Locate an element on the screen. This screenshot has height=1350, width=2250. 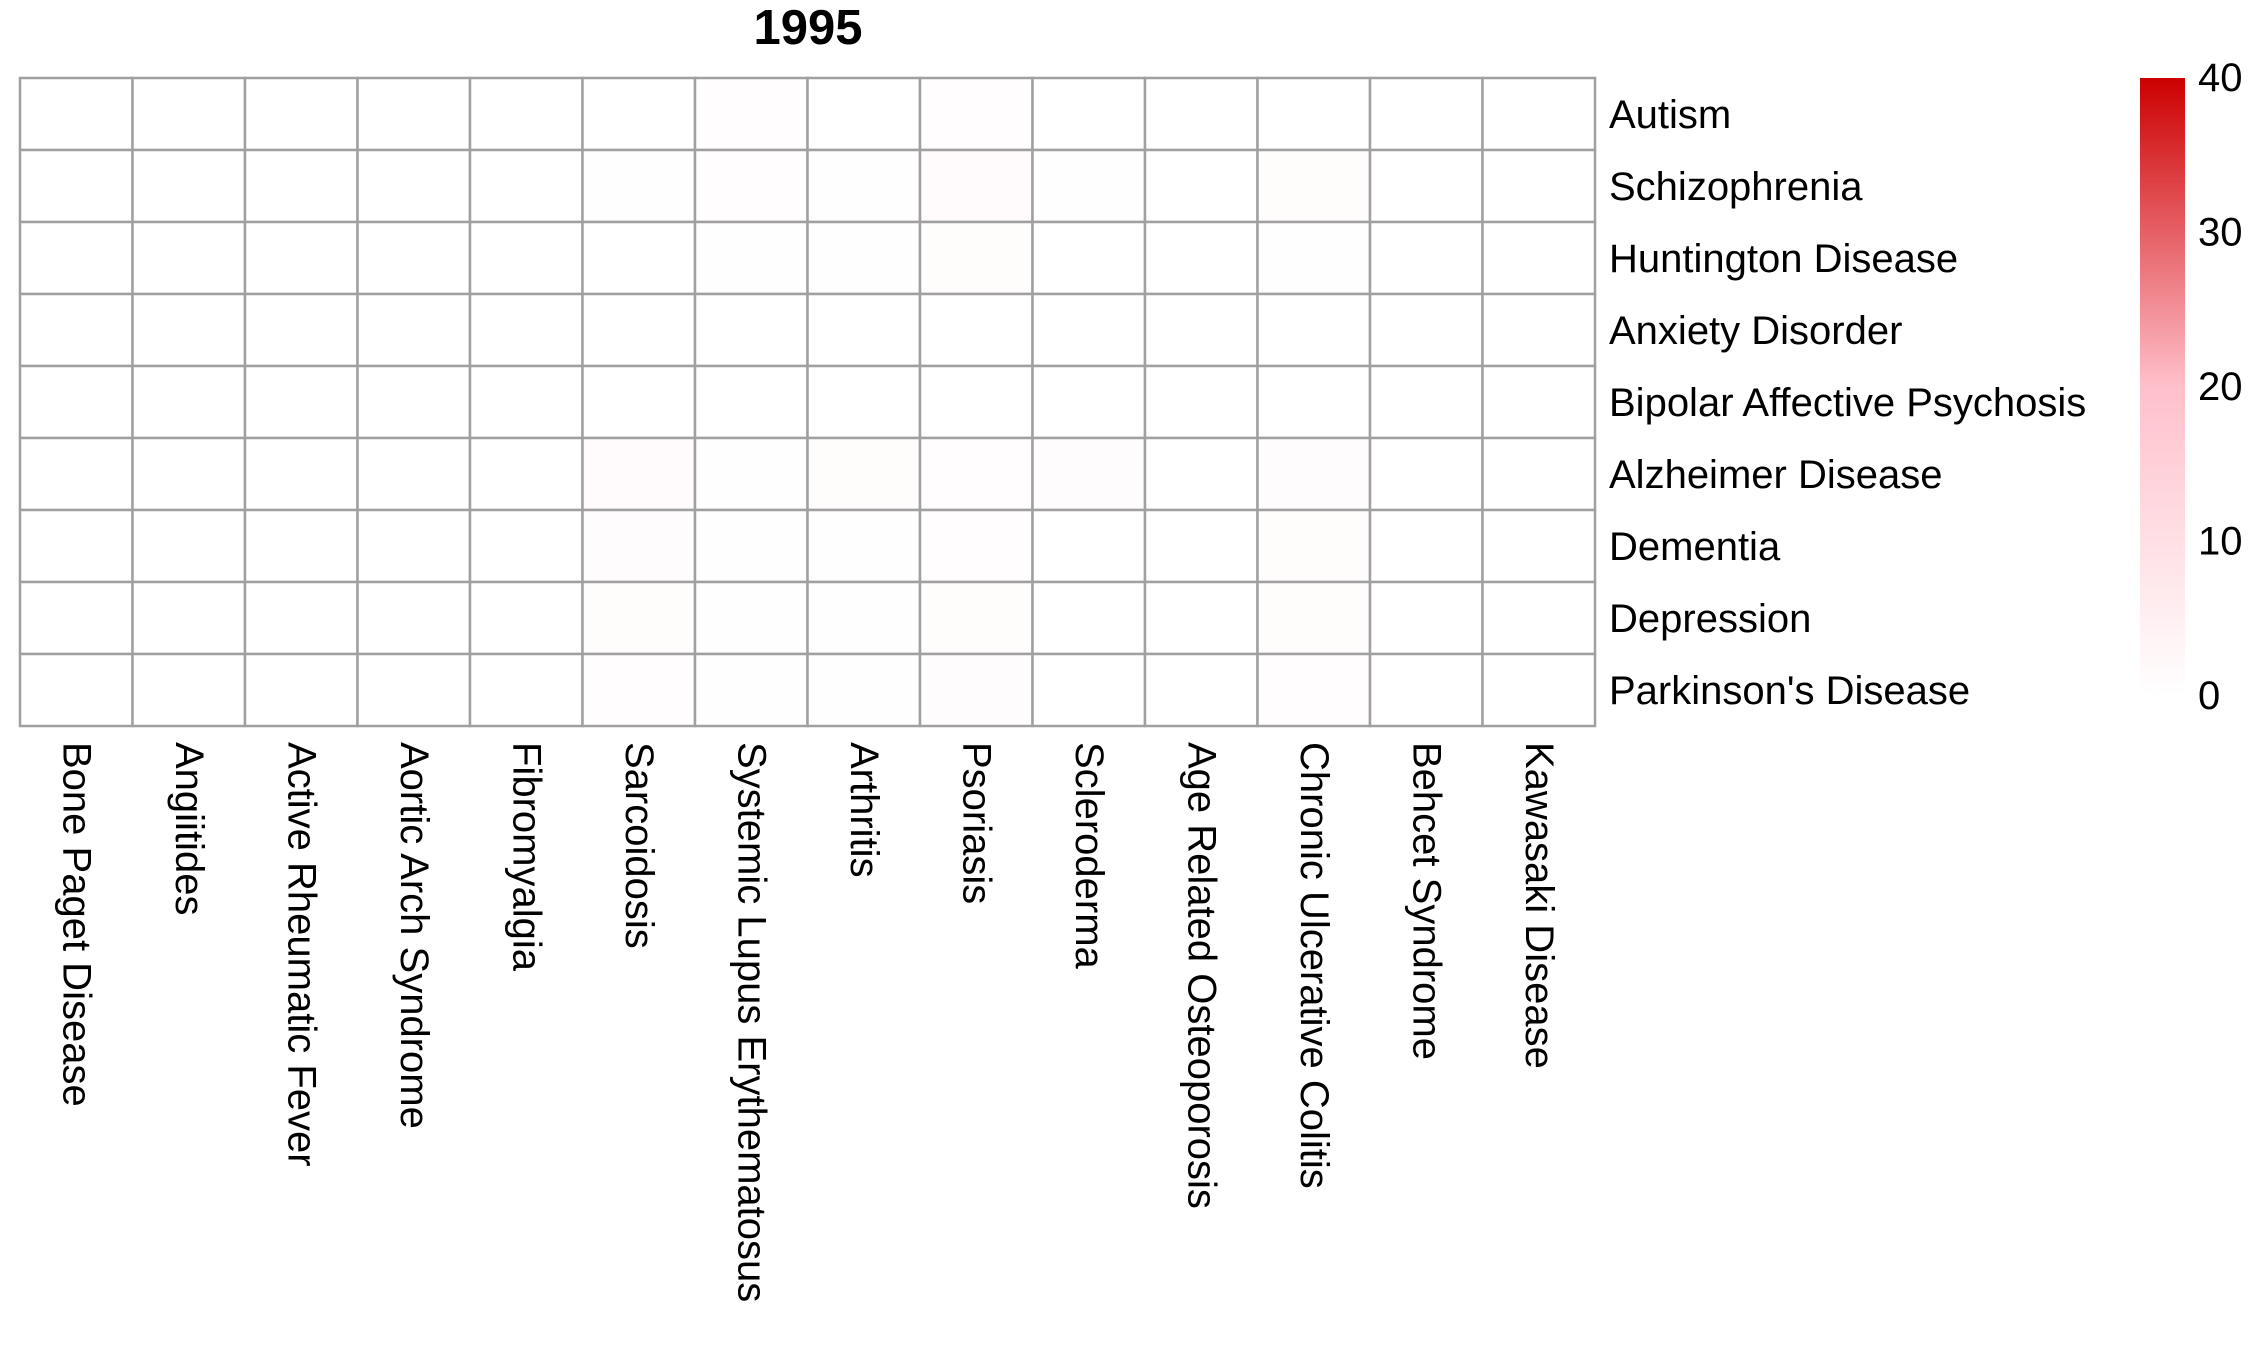
column-label: Bone Paget Disease is located at coordinates (76, 924).